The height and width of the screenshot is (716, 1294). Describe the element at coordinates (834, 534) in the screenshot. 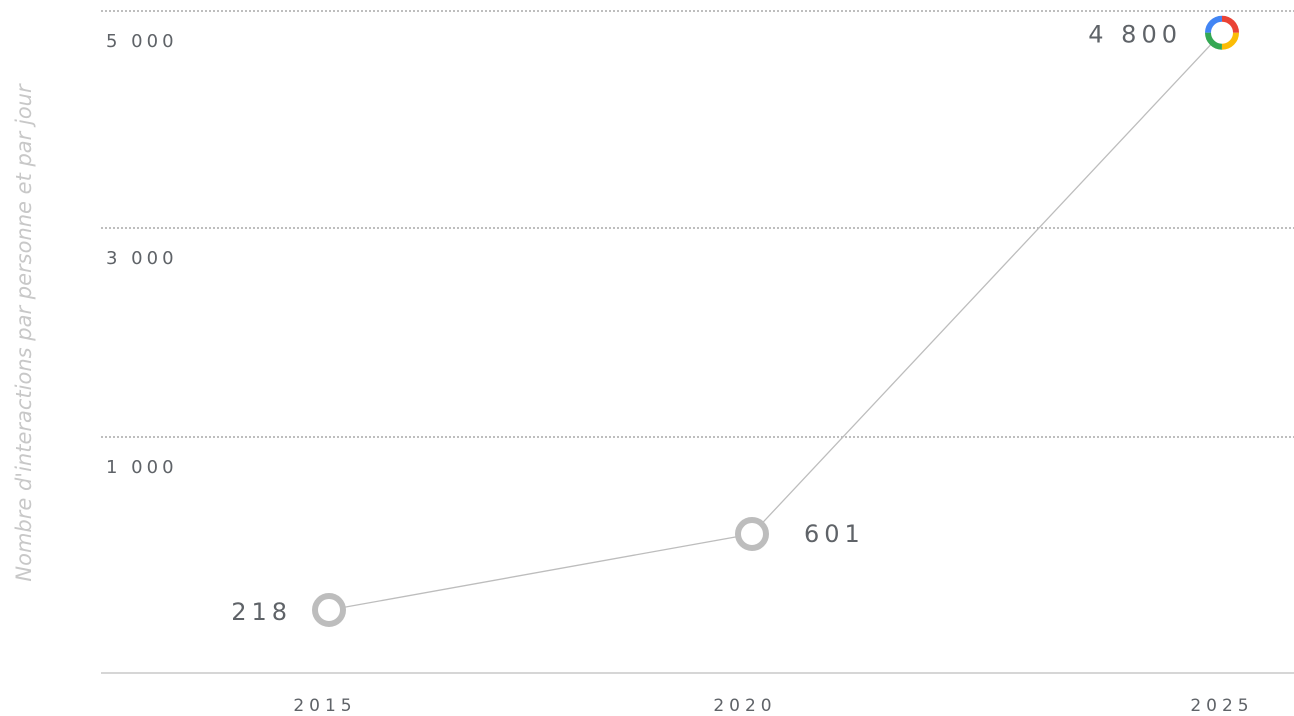

I see `data-label: 601` at that location.